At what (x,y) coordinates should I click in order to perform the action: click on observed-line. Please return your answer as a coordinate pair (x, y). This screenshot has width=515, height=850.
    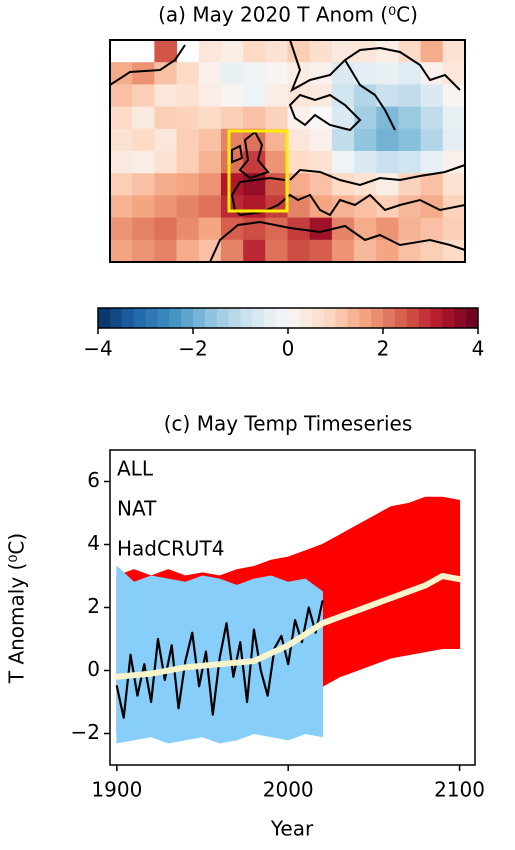
    Looking at the image, I should click on (219, 659).